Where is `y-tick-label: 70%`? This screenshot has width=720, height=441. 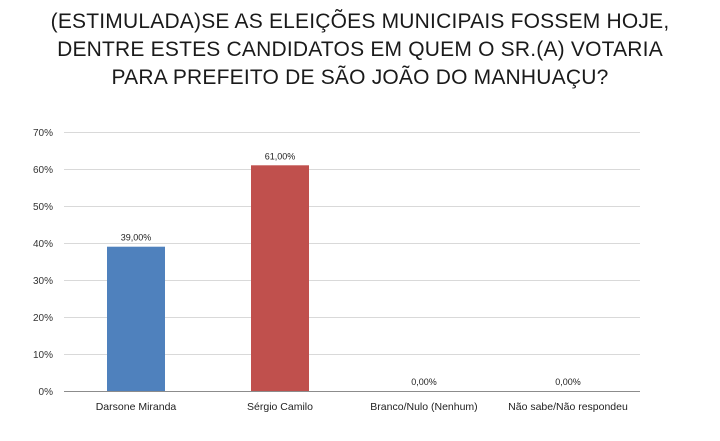
y-tick-label: 70% is located at coordinates (43, 133).